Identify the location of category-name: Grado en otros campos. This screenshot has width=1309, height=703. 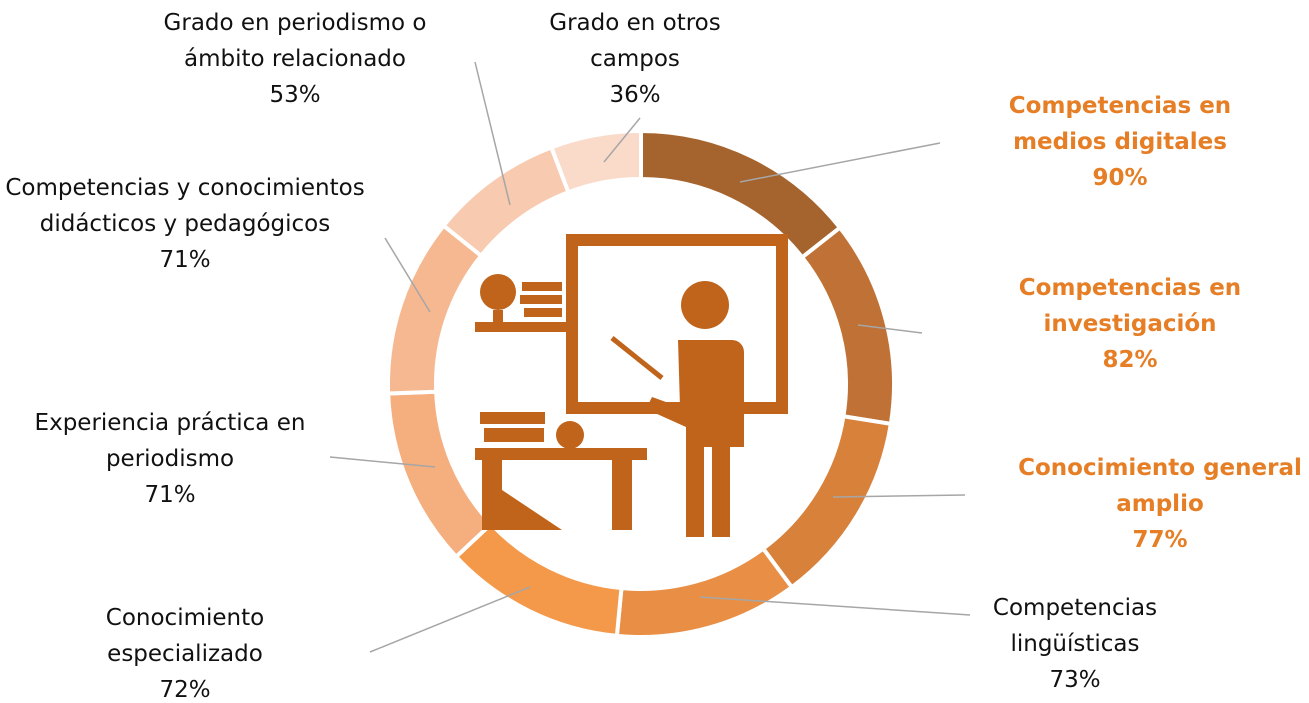
(635, 41).